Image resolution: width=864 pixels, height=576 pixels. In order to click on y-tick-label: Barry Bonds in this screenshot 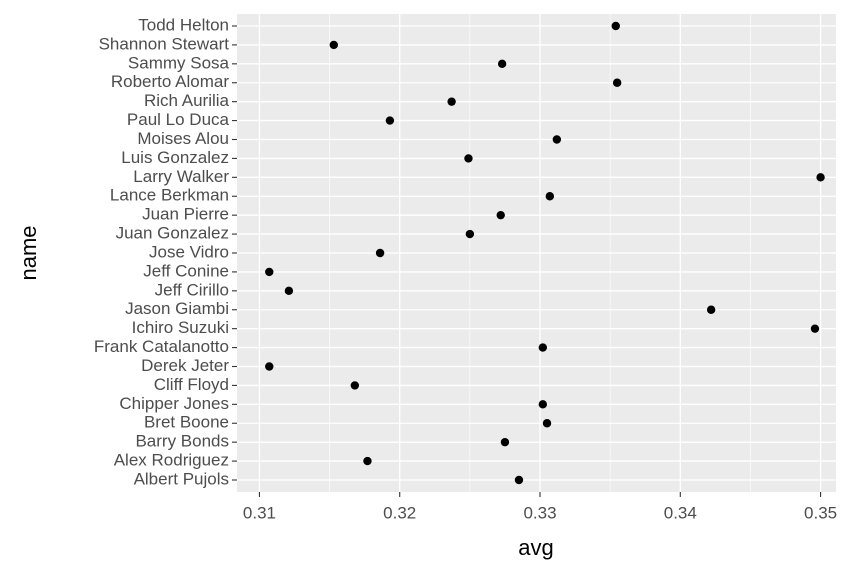, I will do `click(182, 441)`.